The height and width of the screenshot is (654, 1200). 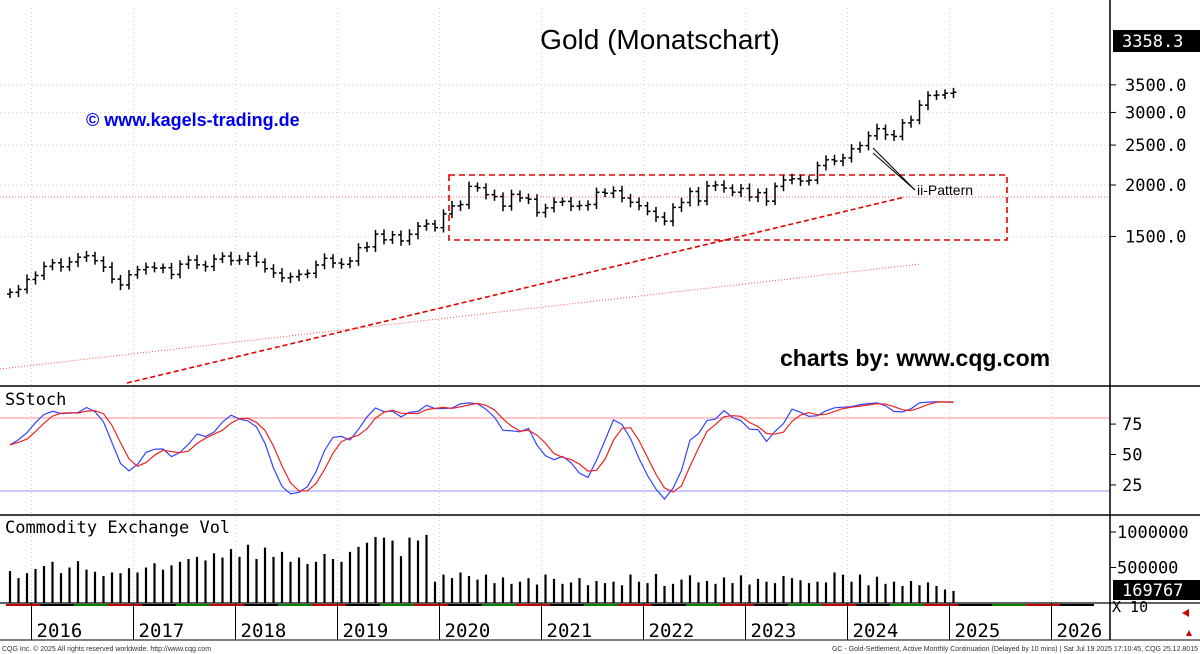 I want to click on year-label: 2026, so click(x=1080, y=631).